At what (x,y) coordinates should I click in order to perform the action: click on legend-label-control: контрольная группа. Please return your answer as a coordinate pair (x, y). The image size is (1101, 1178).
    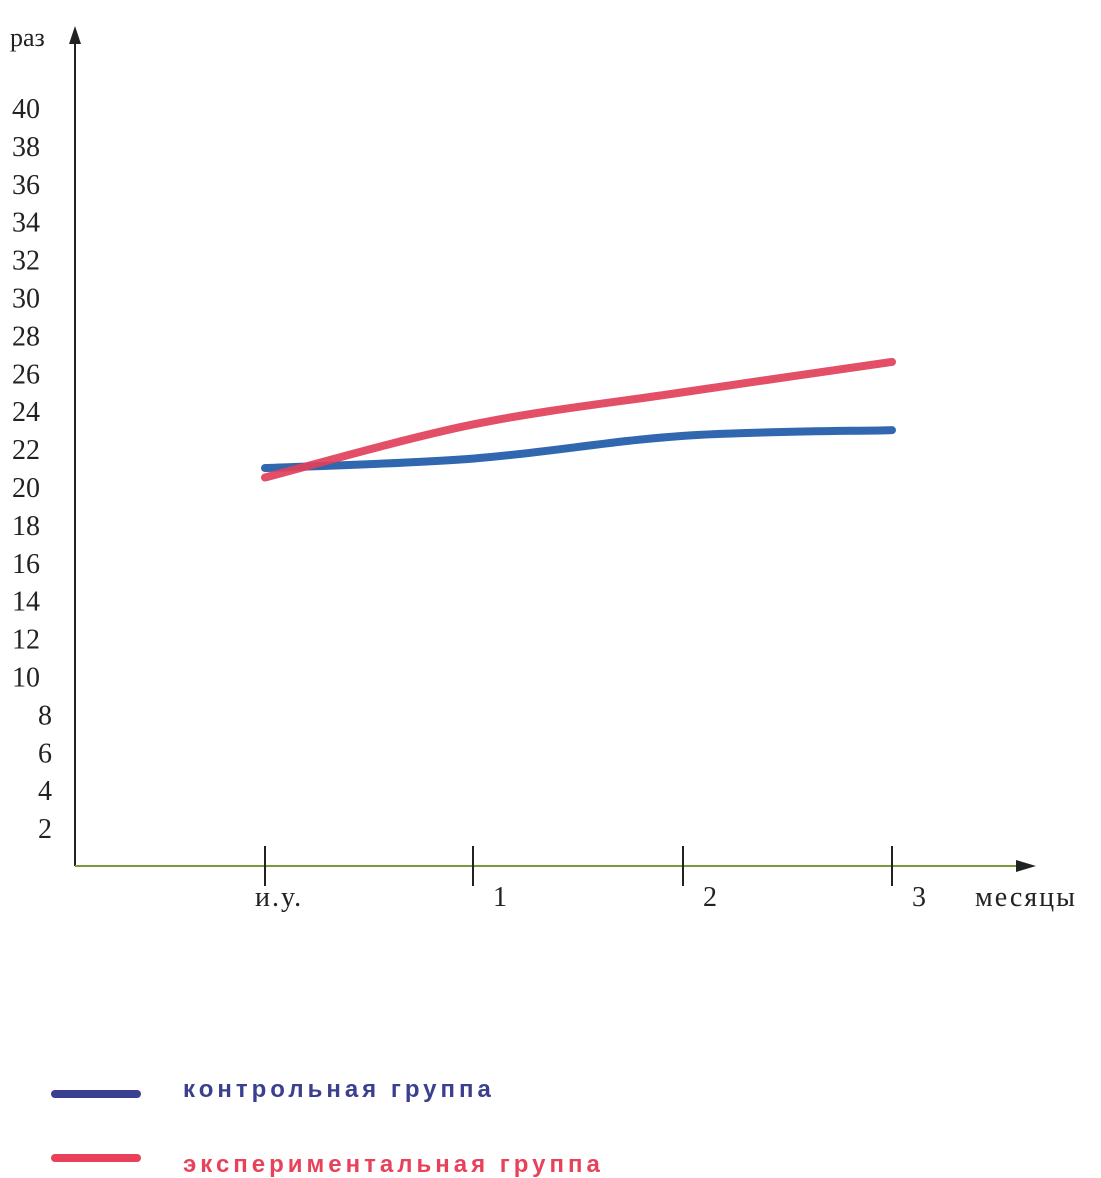
    Looking at the image, I should click on (339, 1089).